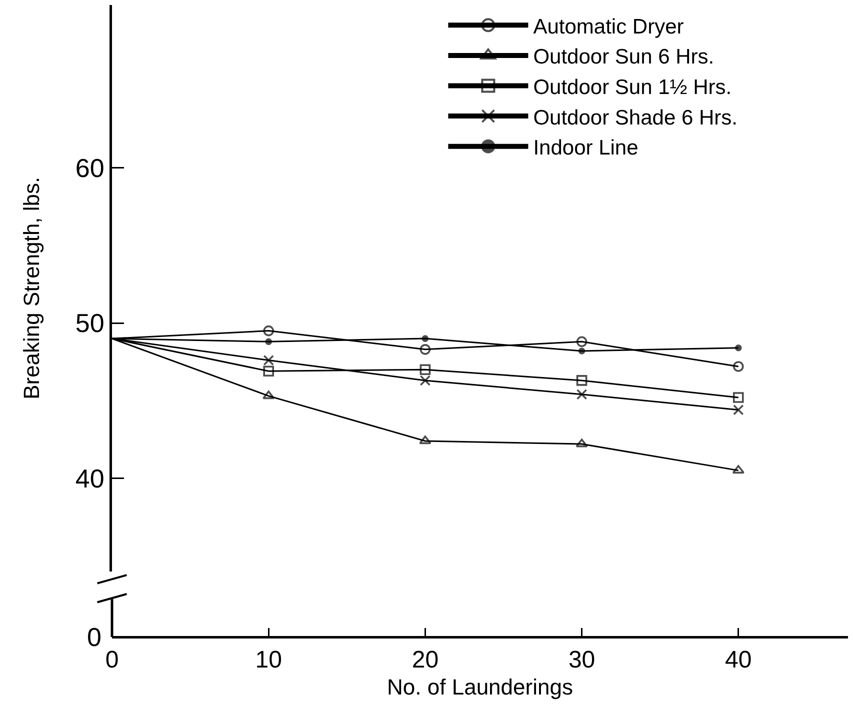  I want to click on legend-label: Outdoor Shade 6 Hrs., so click(635, 118).